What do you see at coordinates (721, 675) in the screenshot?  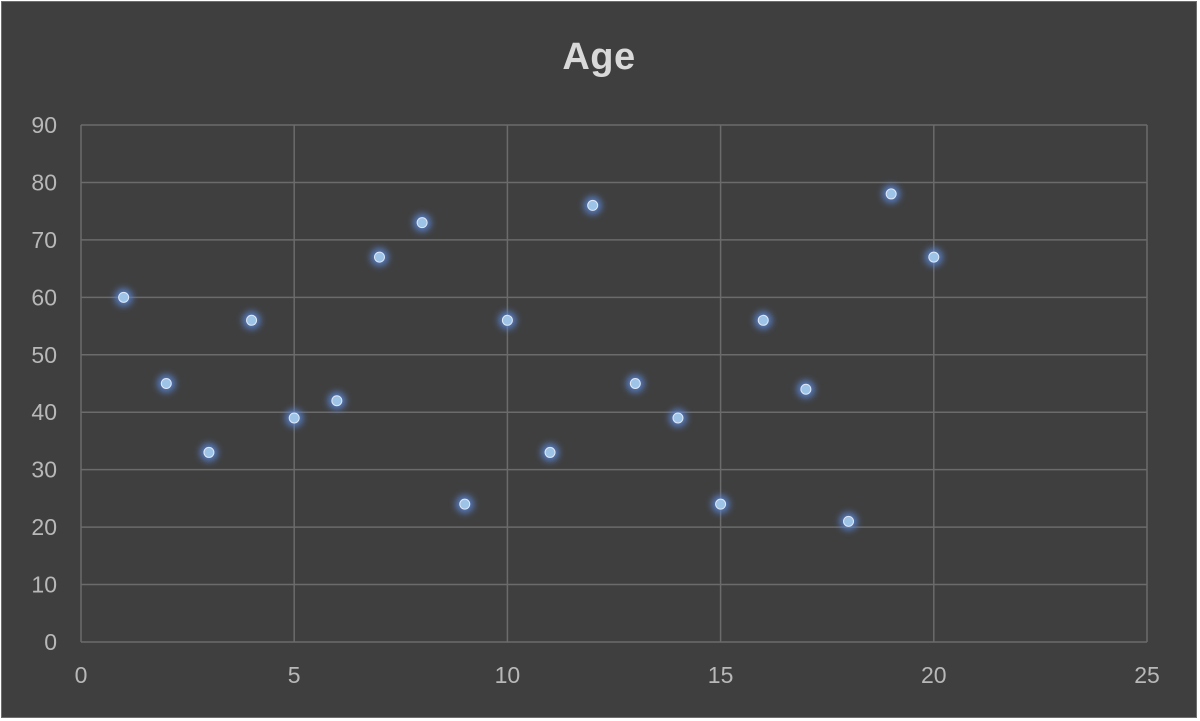 I see `x-tick-label: 15` at bounding box center [721, 675].